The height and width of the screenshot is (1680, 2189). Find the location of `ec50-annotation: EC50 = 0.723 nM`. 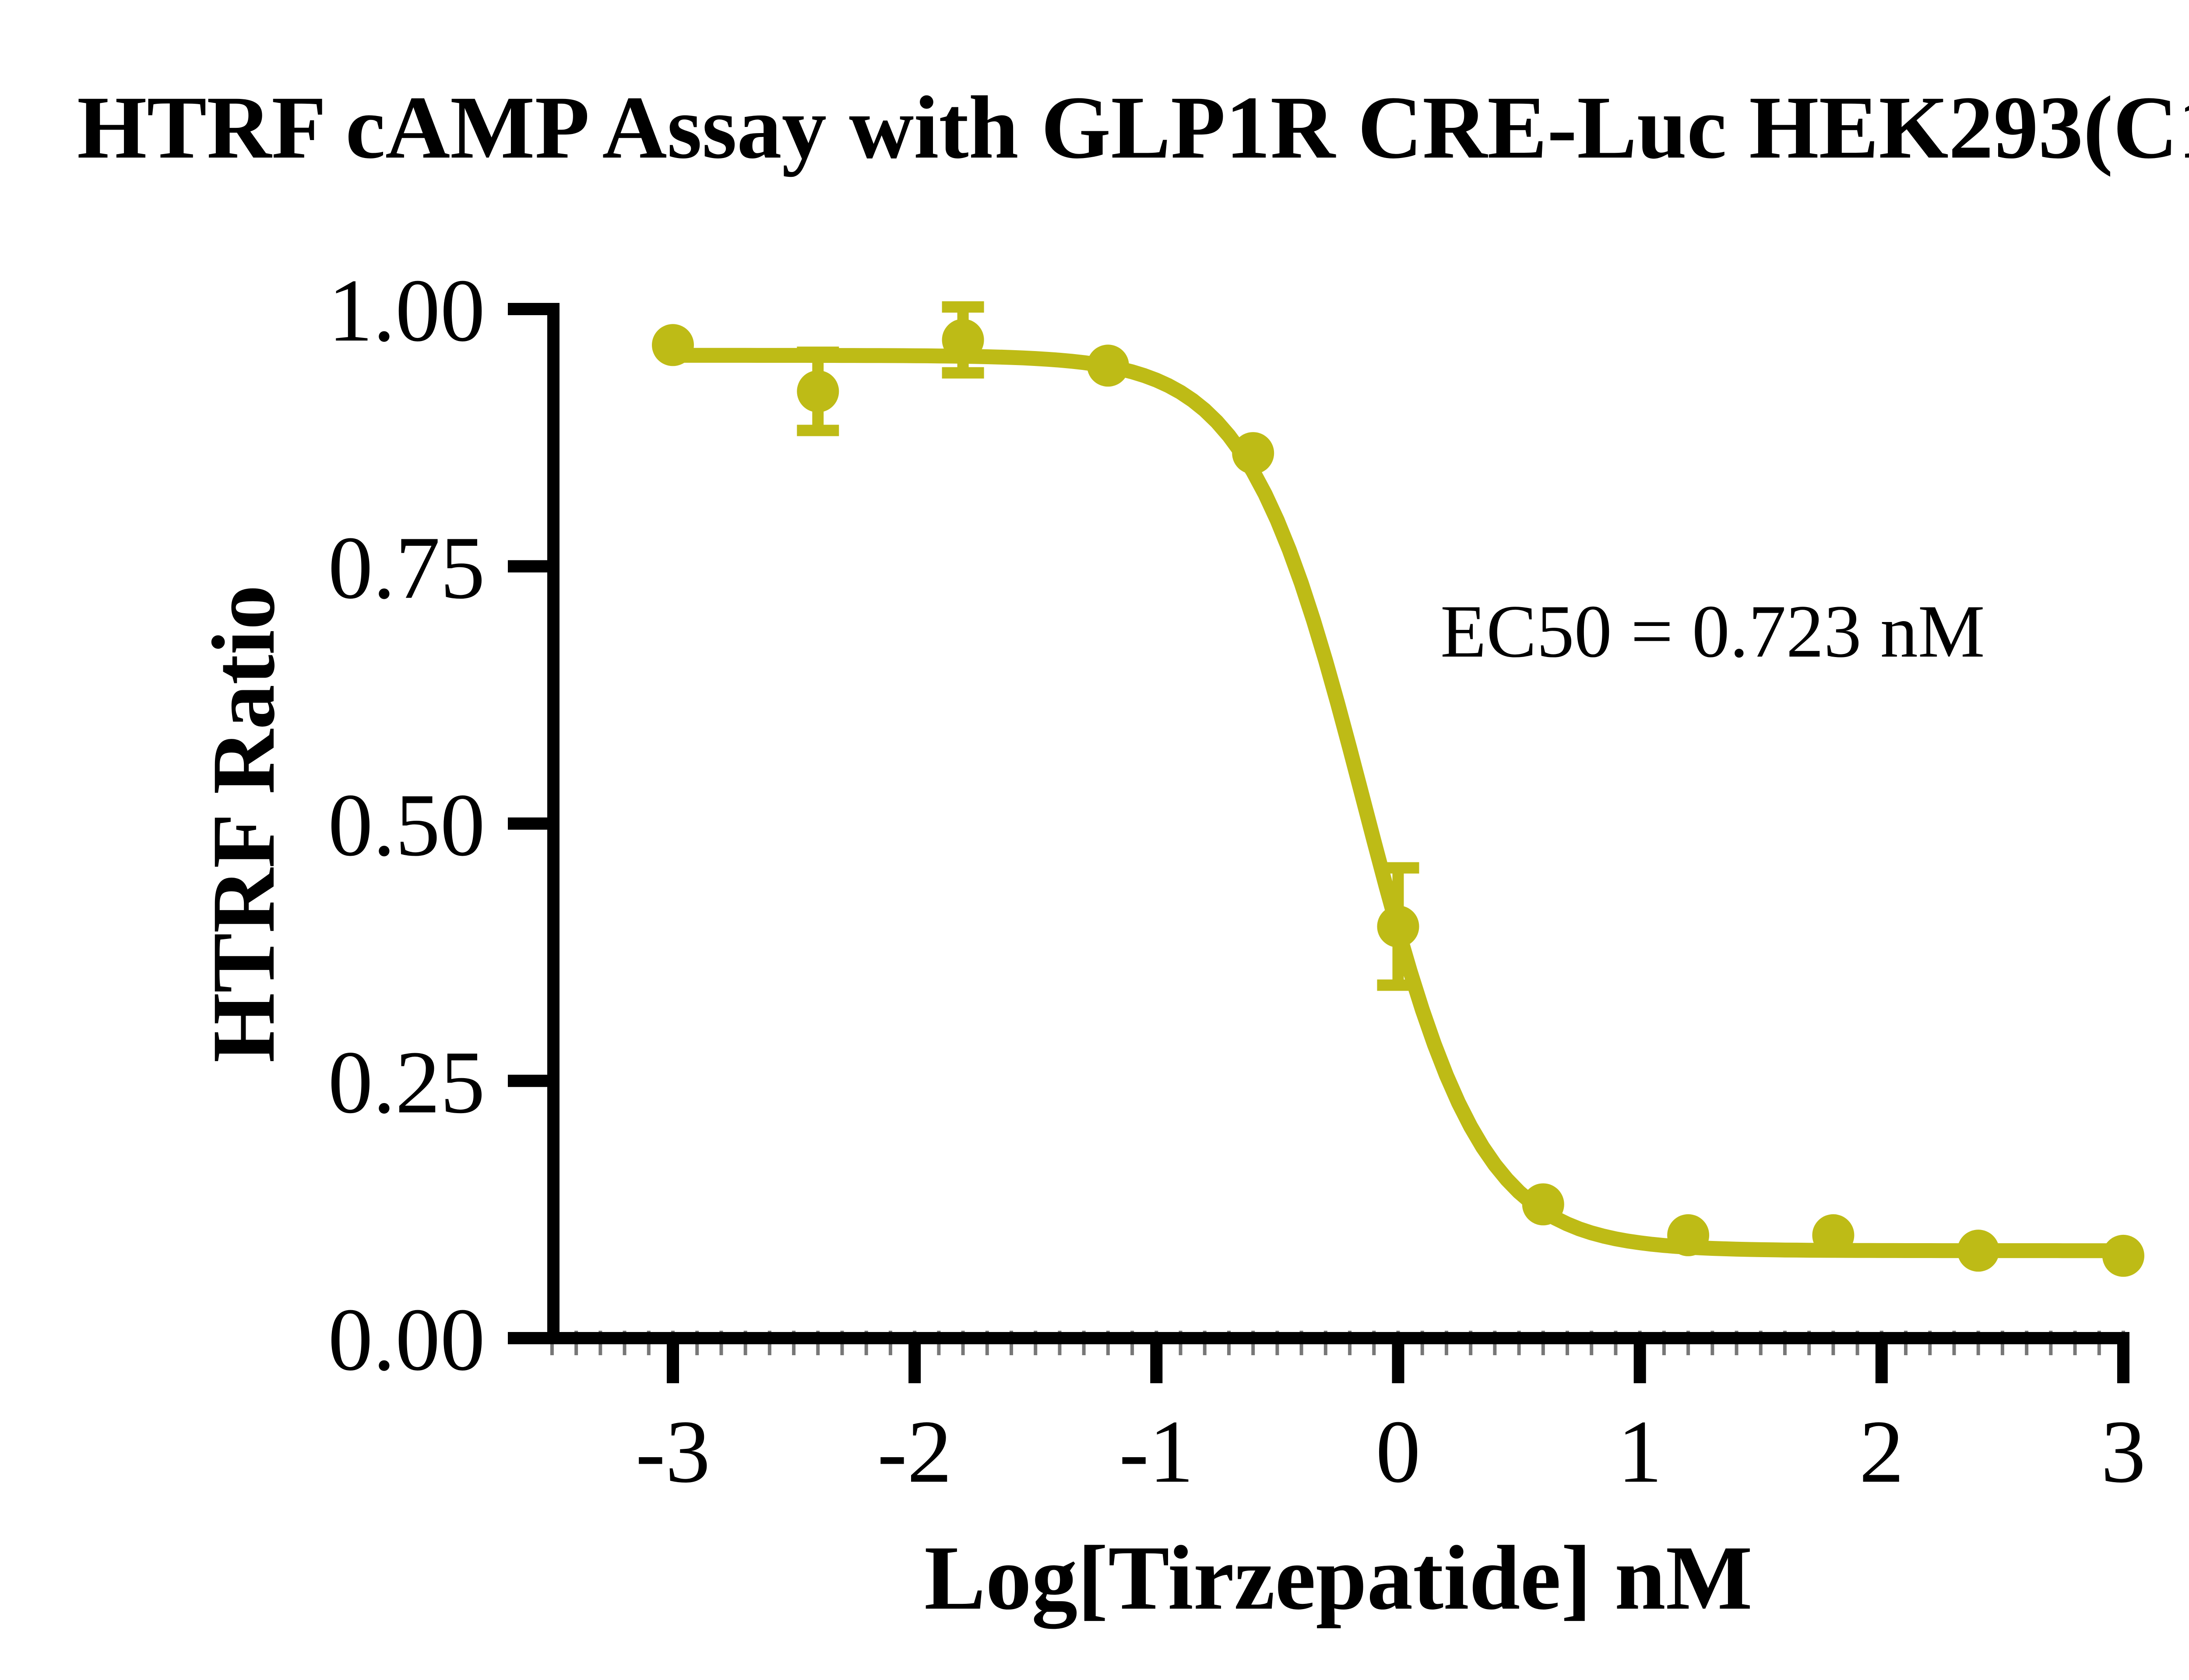

ec50-annotation: EC50 = 0.723 nM is located at coordinates (1713, 631).